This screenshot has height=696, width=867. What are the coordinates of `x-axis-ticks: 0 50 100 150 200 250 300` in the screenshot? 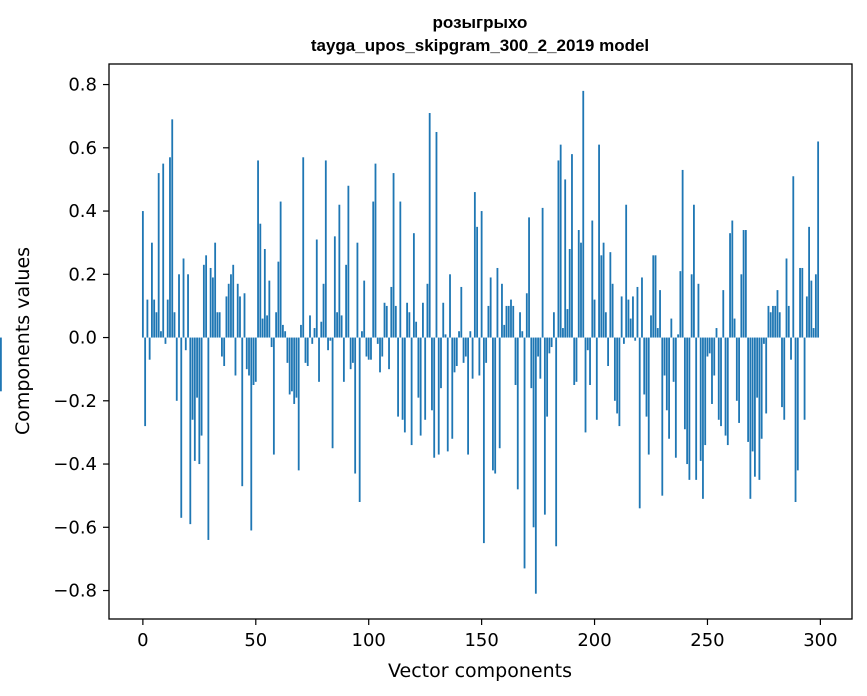 It's located at (487, 635).